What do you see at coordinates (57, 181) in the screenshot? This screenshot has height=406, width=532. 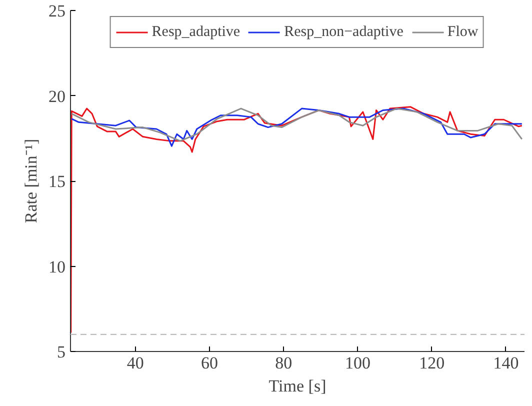 I see `y-tick-label: 15` at bounding box center [57, 181].